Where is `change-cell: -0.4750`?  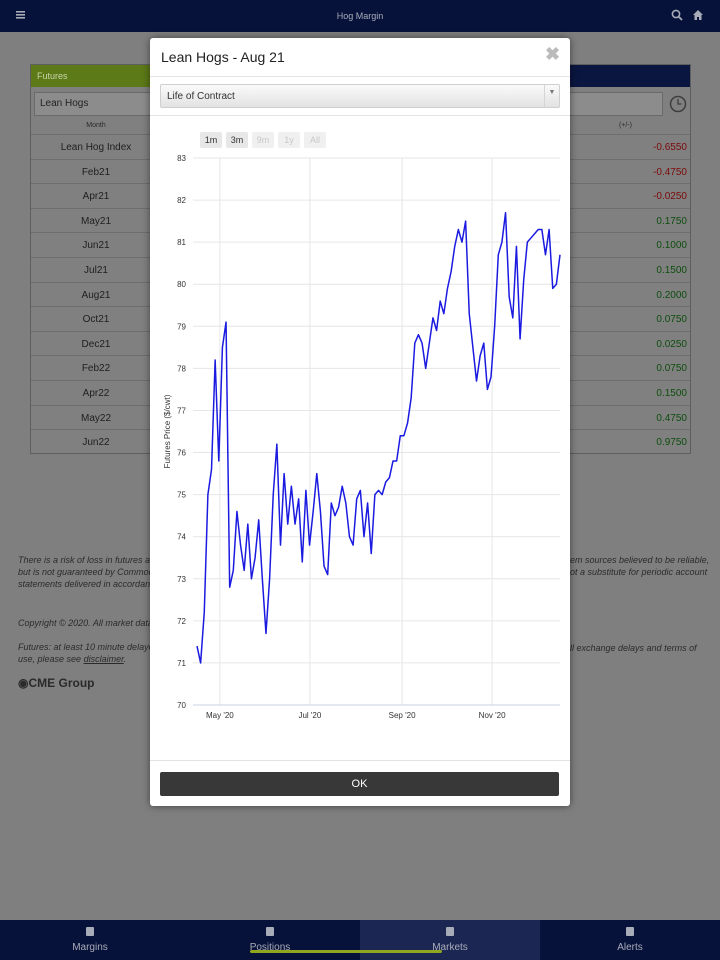
change-cell: -0.4750 is located at coordinates (670, 172).